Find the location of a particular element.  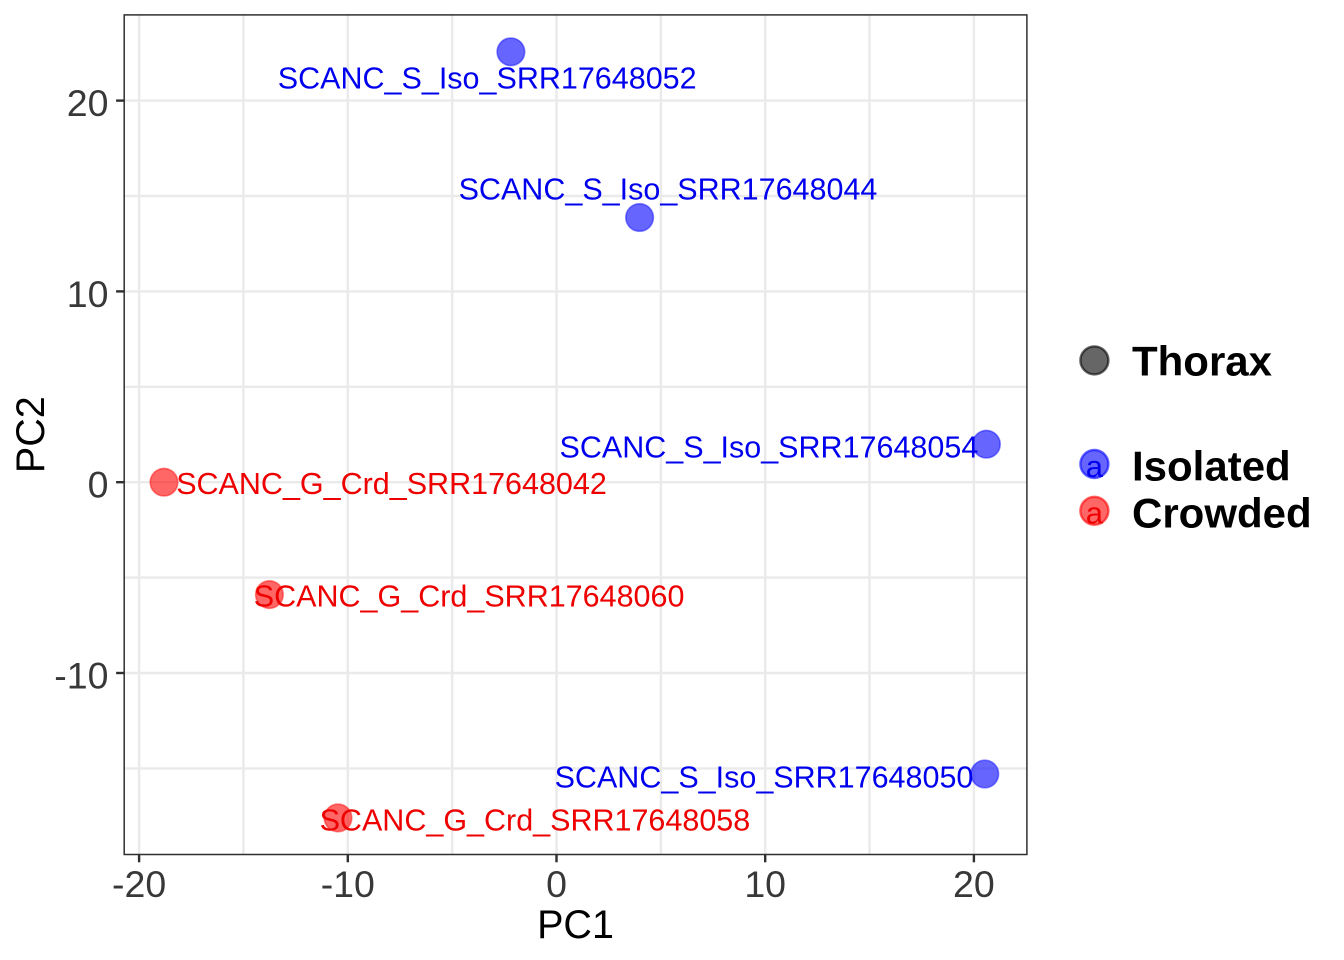

svg-text: PC2 is located at coordinates (31, 434).